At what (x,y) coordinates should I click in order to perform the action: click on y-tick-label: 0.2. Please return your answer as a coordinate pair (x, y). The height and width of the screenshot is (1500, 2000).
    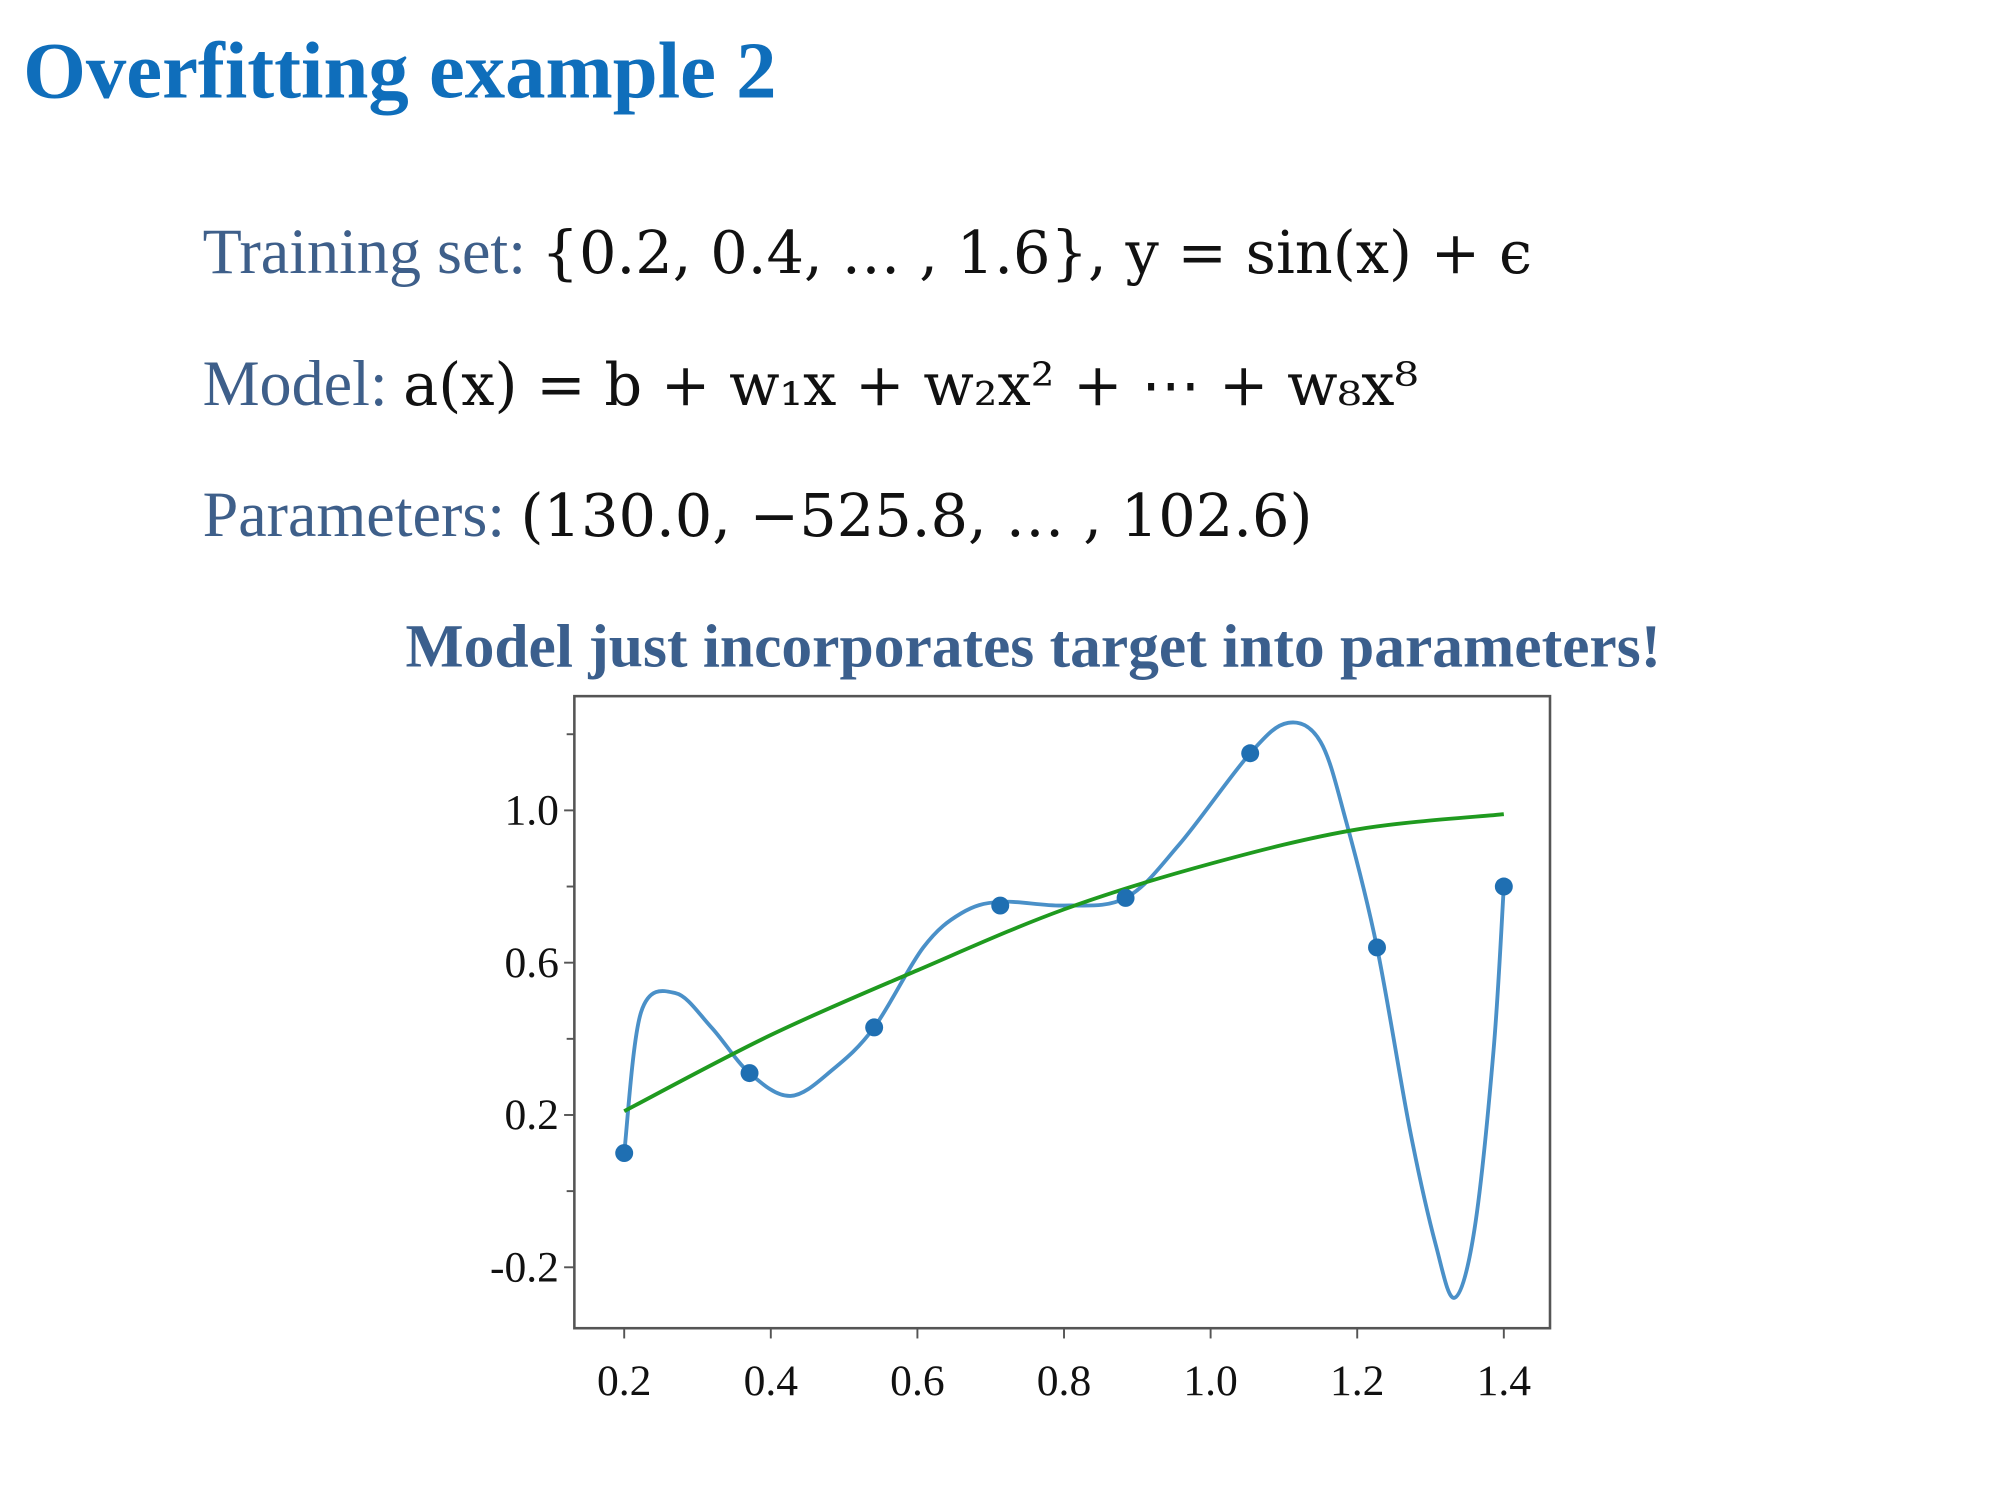
    Looking at the image, I should click on (531, 1115).